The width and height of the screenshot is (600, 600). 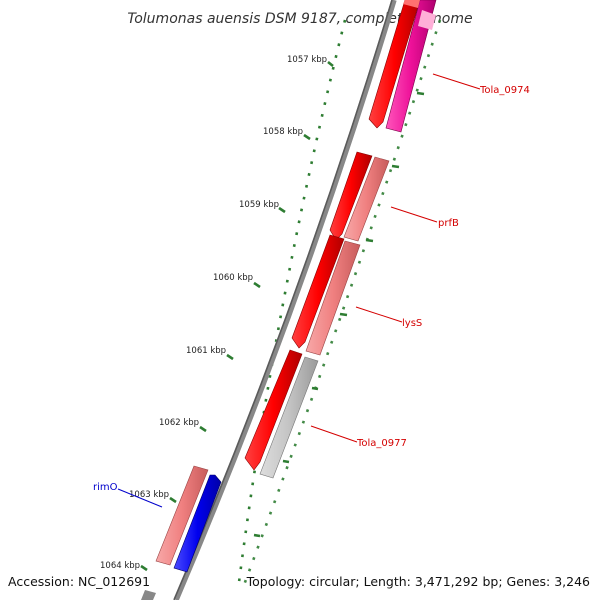 What do you see at coordinates (318, 291) in the screenshot?
I see `gene-feature-lyss-cds` at bounding box center [318, 291].